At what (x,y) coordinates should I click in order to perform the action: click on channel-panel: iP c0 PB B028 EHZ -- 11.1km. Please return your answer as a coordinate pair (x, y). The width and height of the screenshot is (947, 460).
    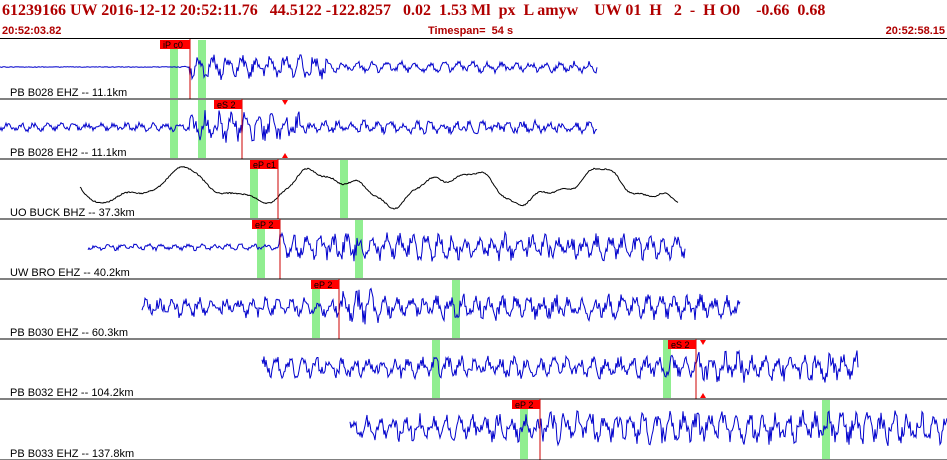
    Looking at the image, I should click on (473, 69).